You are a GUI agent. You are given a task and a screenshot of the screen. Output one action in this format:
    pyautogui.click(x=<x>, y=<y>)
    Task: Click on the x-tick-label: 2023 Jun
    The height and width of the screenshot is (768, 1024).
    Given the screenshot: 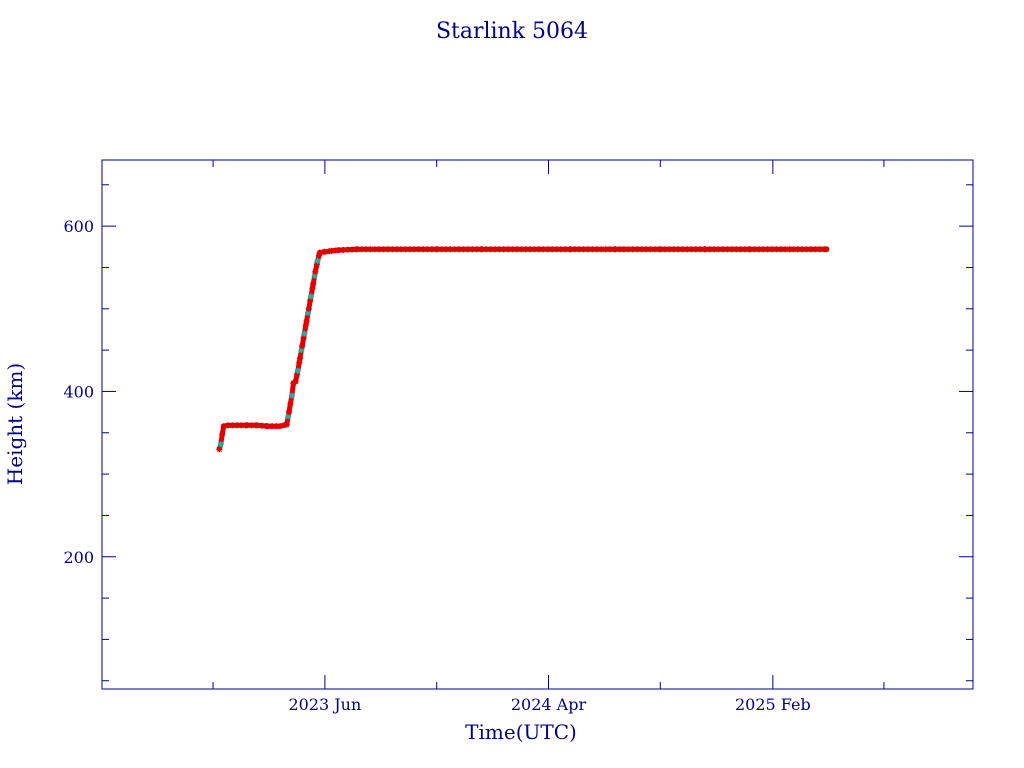 What is the action you would take?
    pyautogui.click(x=324, y=704)
    